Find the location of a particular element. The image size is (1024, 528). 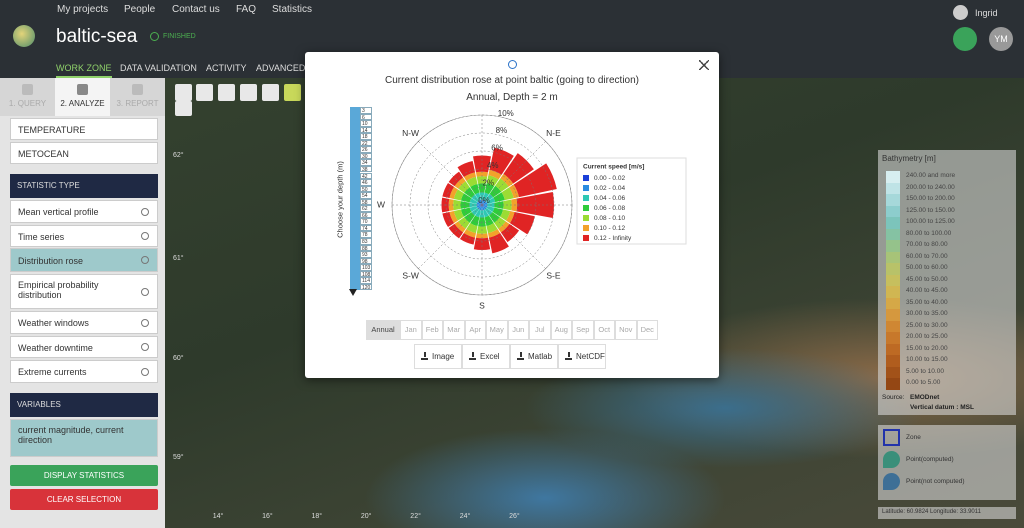

depth-option: 10 is located at coordinates (366, 123).